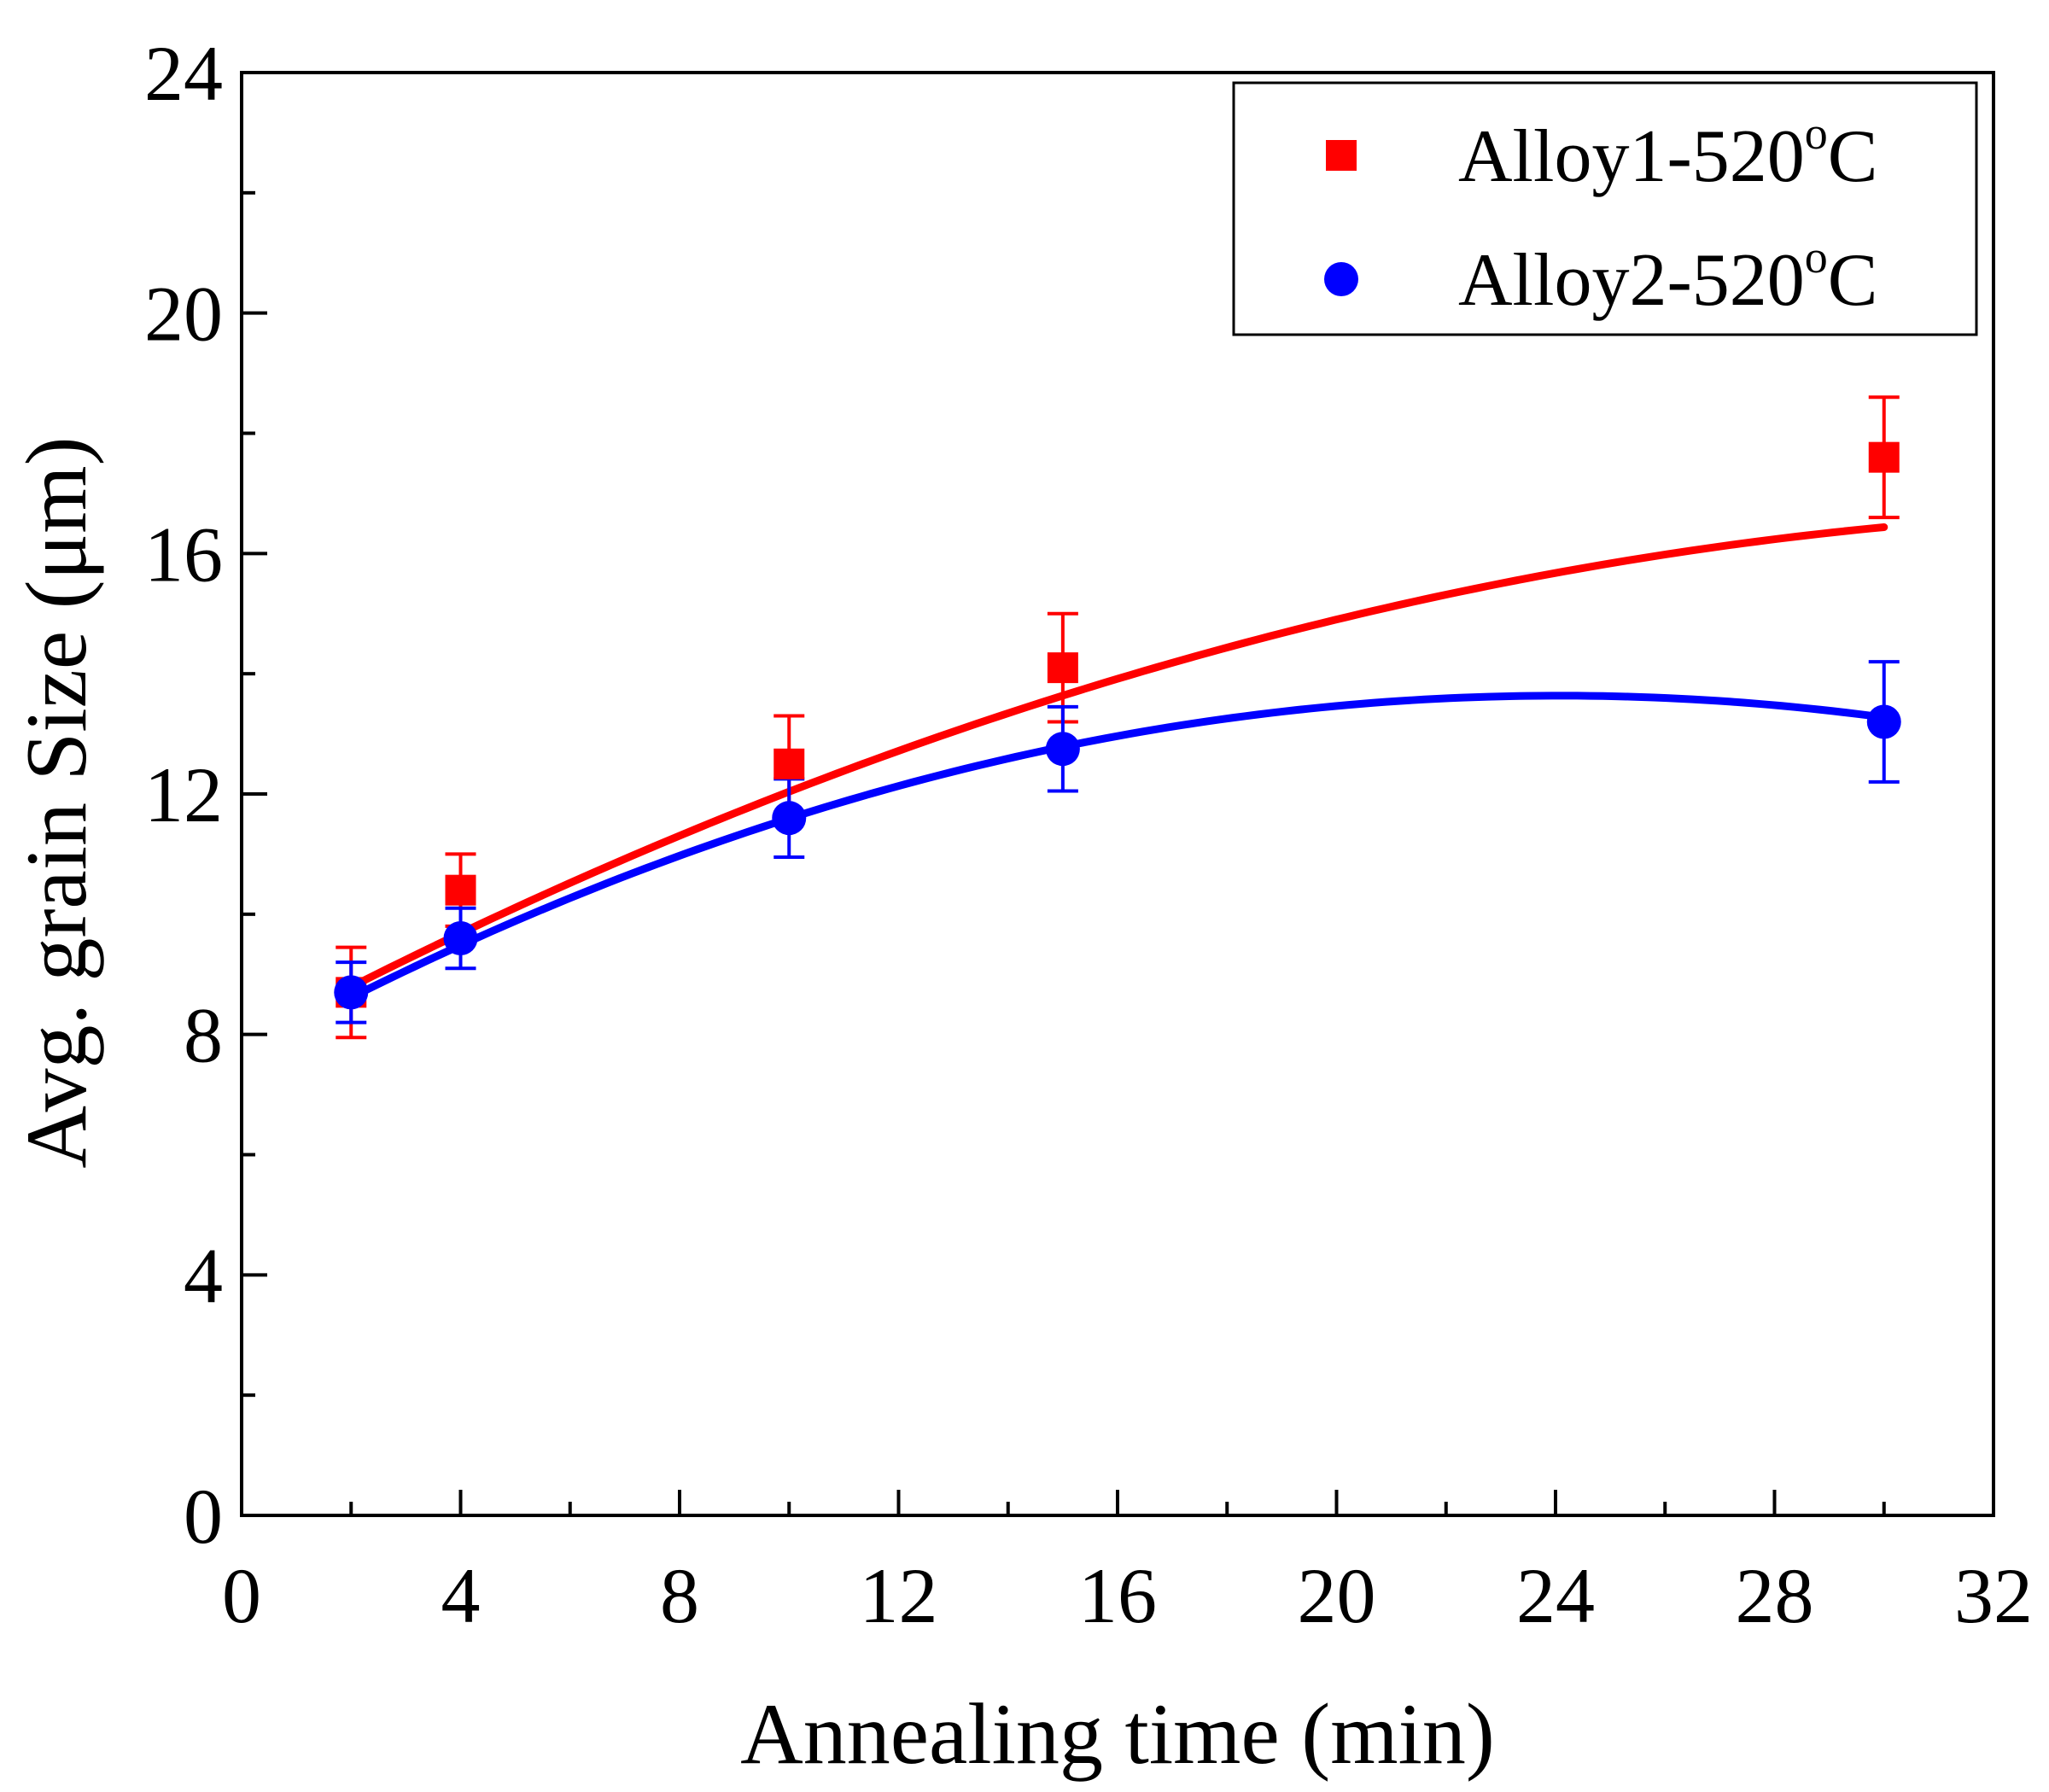 The width and height of the screenshot is (2049, 1792). What do you see at coordinates (203, 1516) in the screenshot?
I see `y-tick-label: 0` at bounding box center [203, 1516].